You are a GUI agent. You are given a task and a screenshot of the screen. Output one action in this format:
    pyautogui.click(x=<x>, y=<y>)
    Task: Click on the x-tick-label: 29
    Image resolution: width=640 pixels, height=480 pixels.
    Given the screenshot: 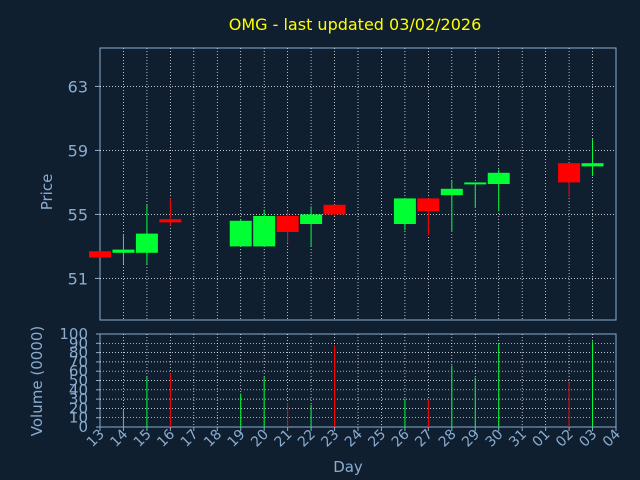 What is the action you would take?
    pyautogui.click(x=471, y=439)
    